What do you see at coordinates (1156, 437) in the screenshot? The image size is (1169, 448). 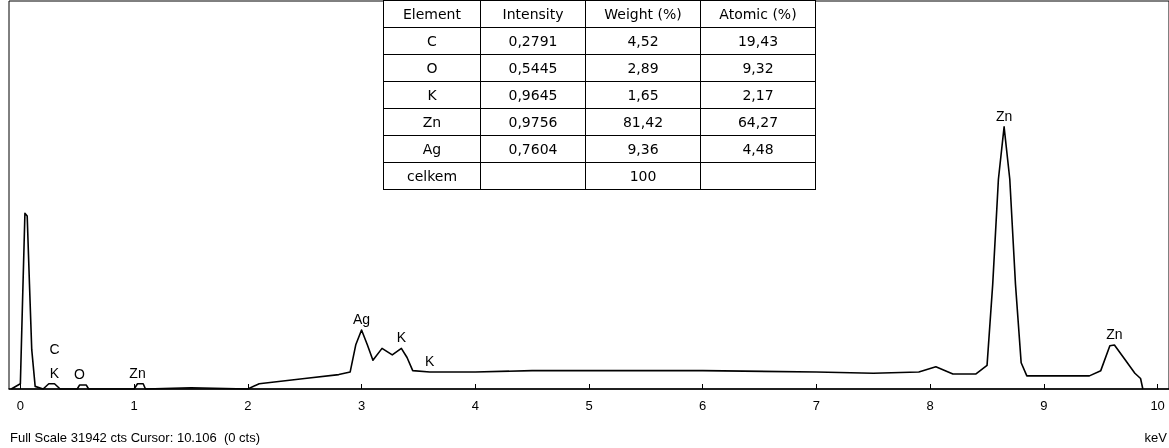 I see `x-axis-title: keV` at bounding box center [1156, 437].